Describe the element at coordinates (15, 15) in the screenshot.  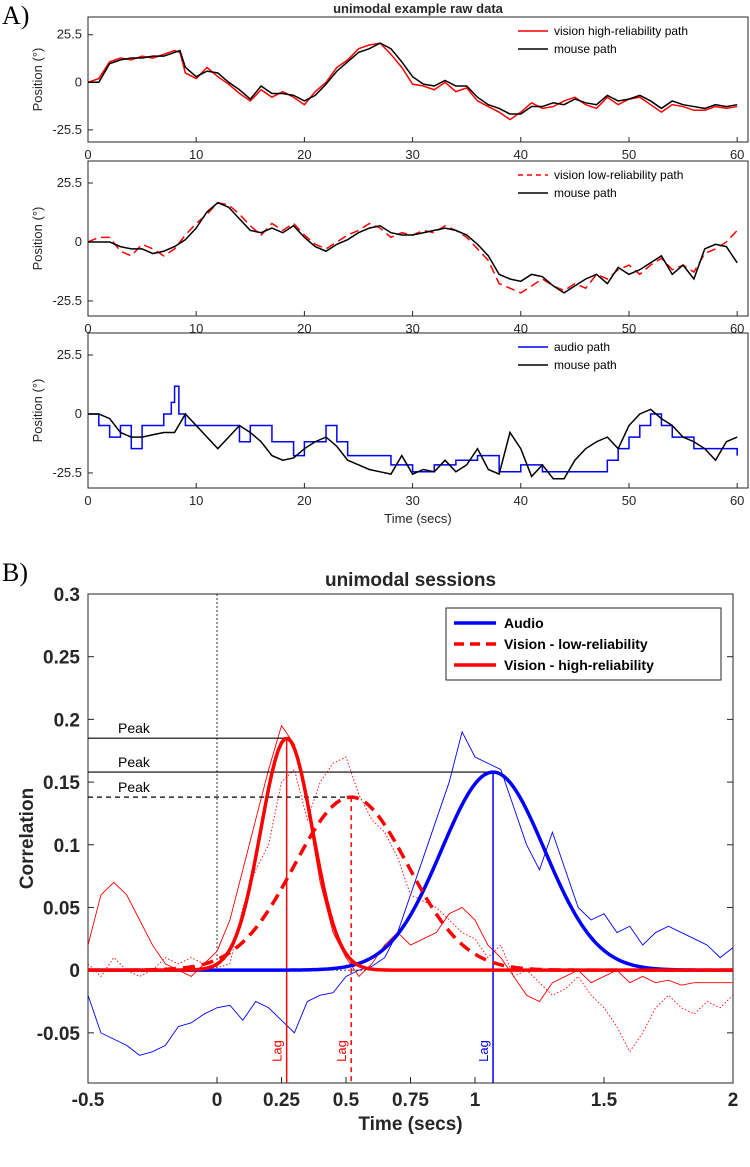
I see `panel-a-label: A)` at that location.